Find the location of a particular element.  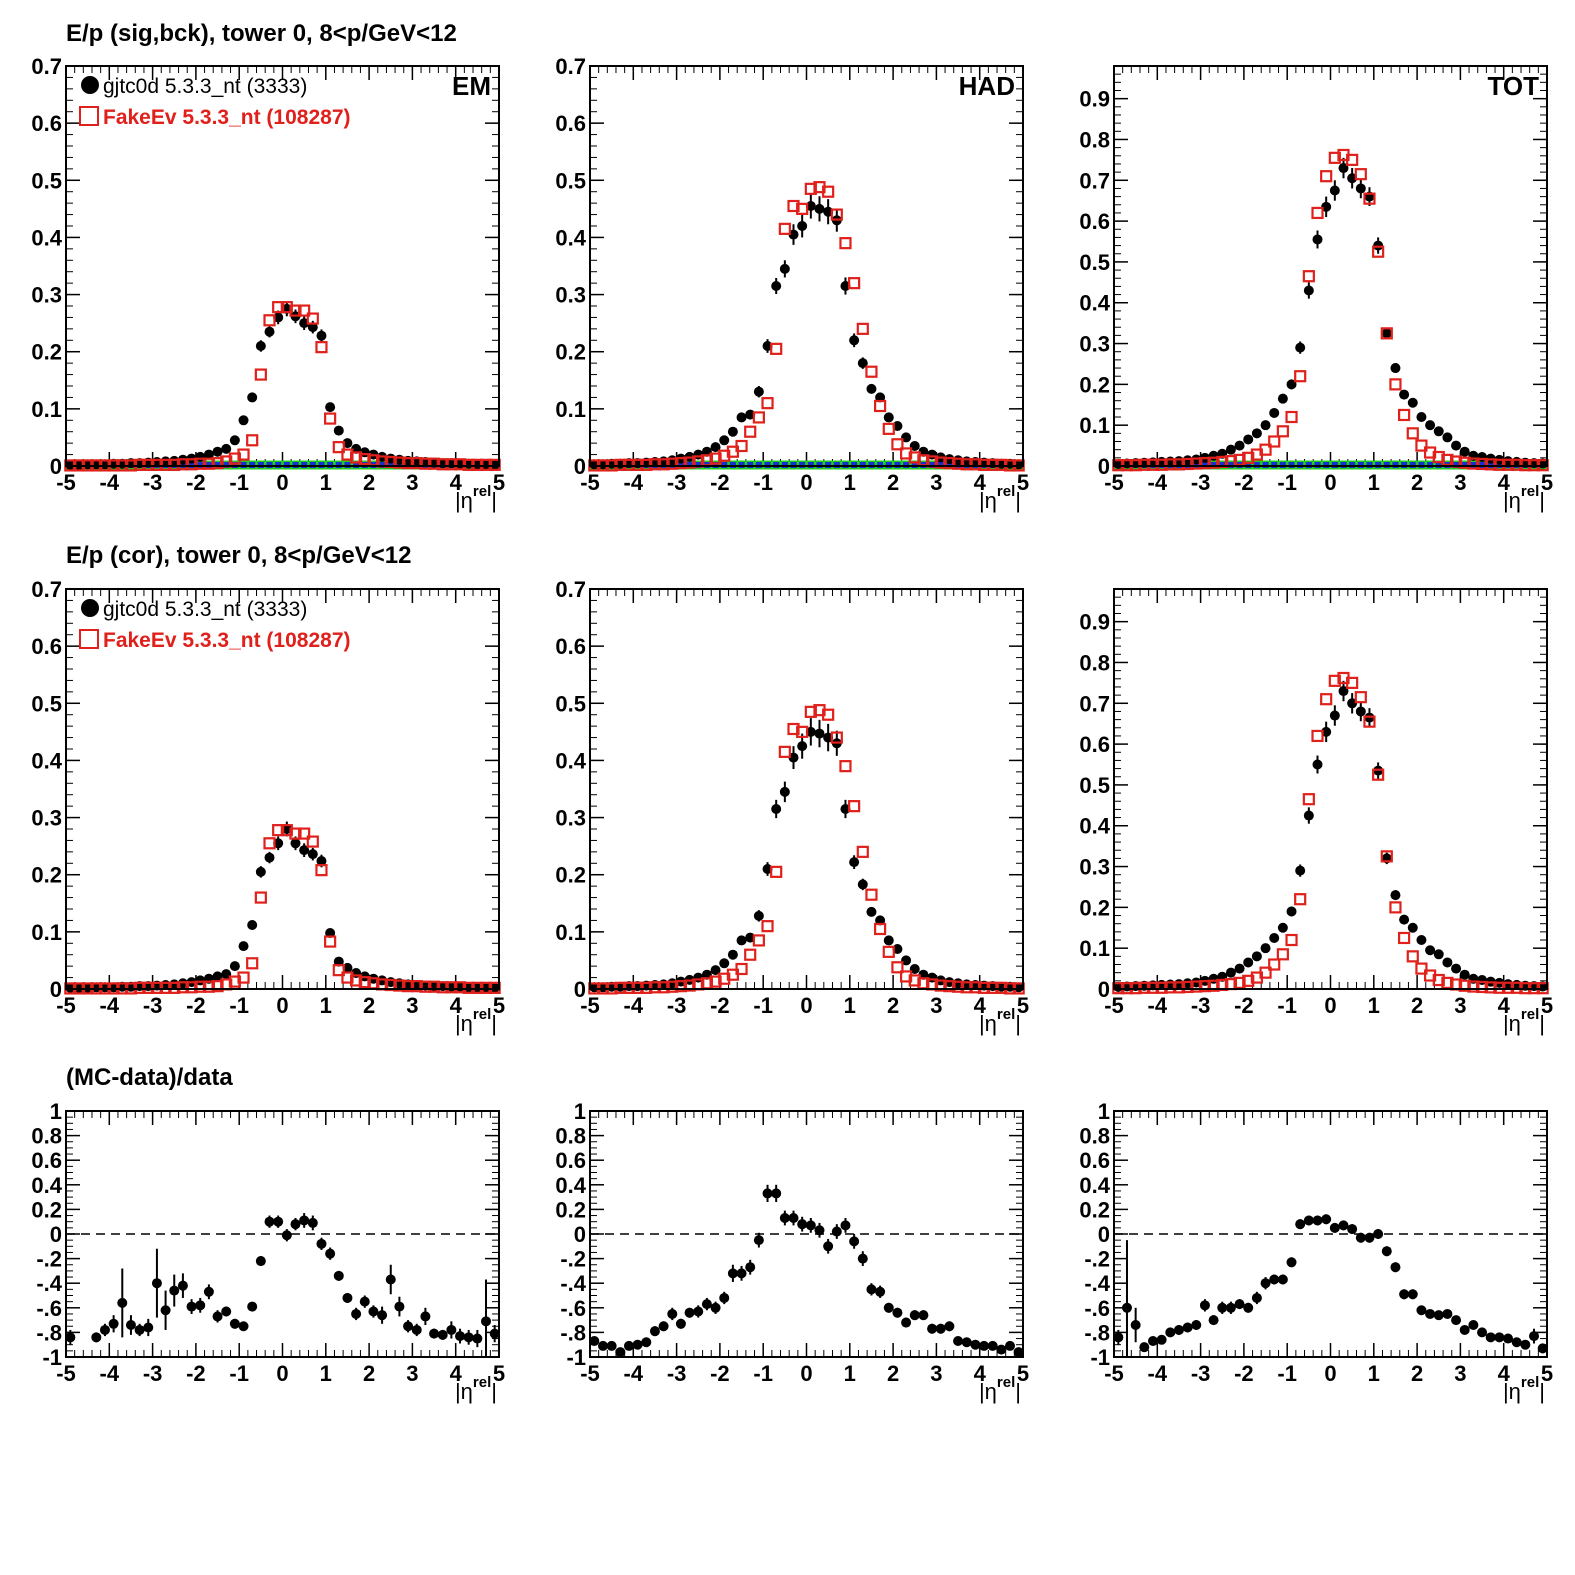

y-tick-label: 0.3 is located at coordinates (570, 295).